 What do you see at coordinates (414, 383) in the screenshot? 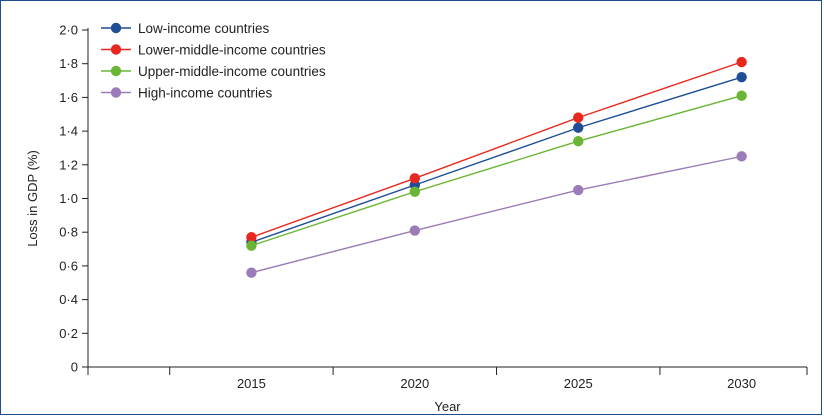
I see `x-tick-label: 2020` at bounding box center [414, 383].